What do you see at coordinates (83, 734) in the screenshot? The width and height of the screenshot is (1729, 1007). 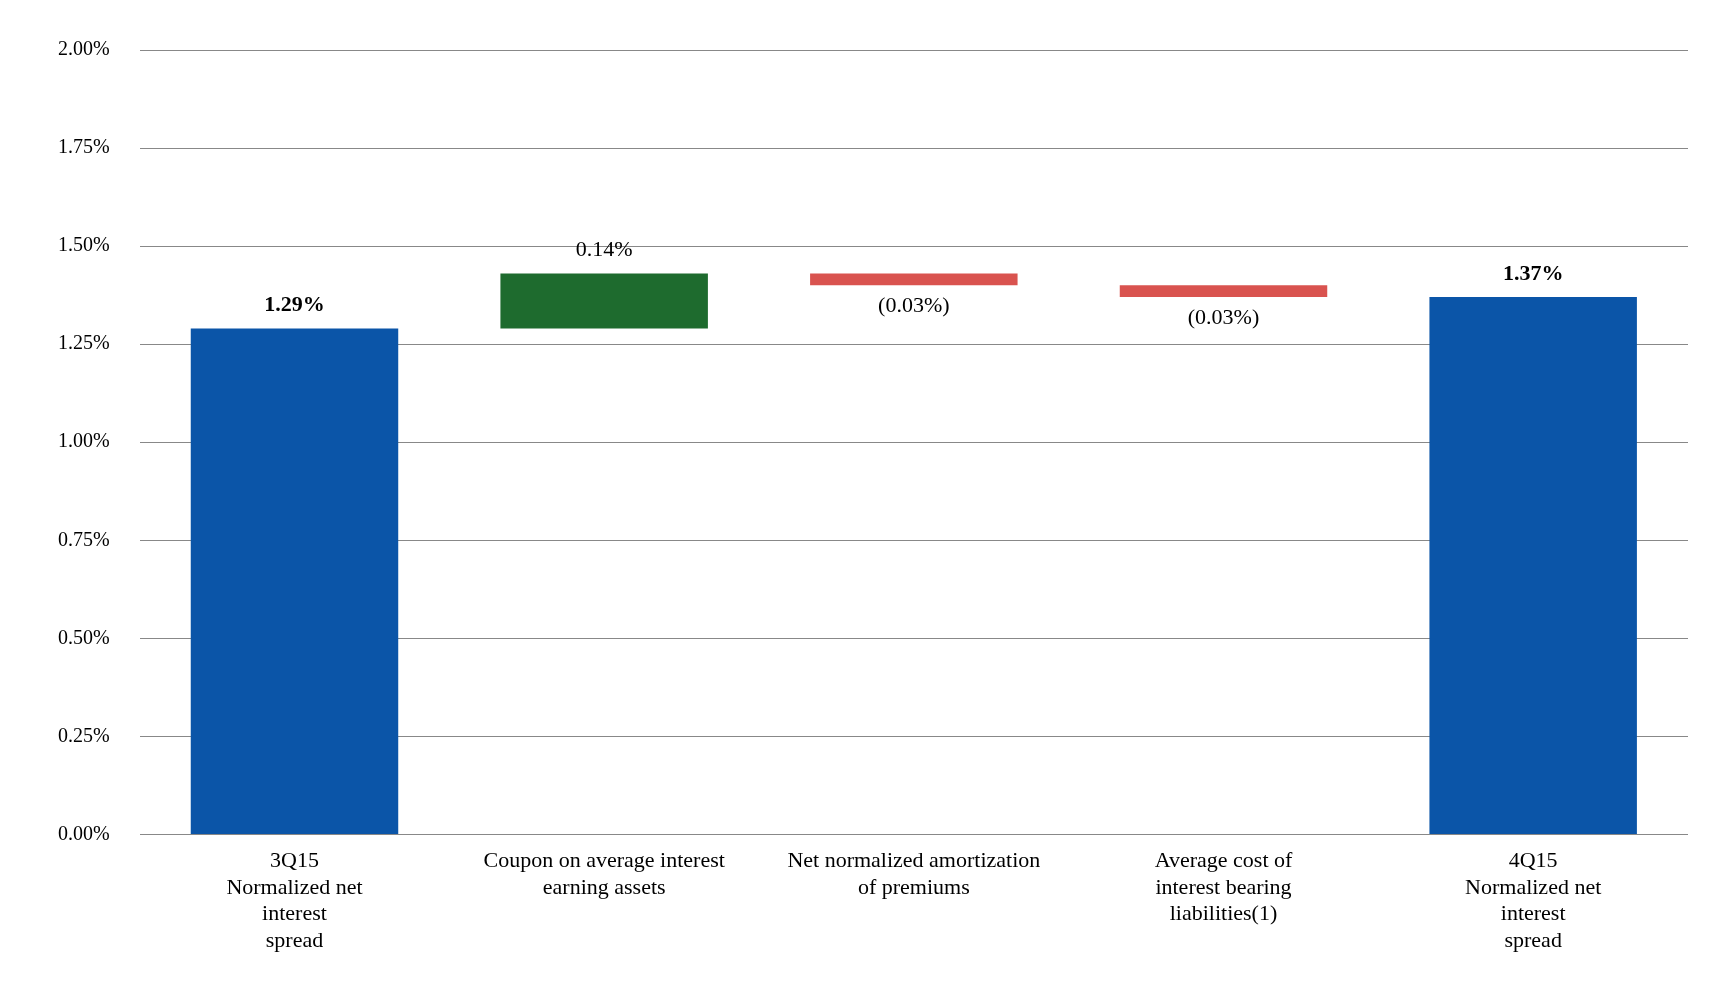 I see `y-tick-label: 0.25%` at bounding box center [83, 734].